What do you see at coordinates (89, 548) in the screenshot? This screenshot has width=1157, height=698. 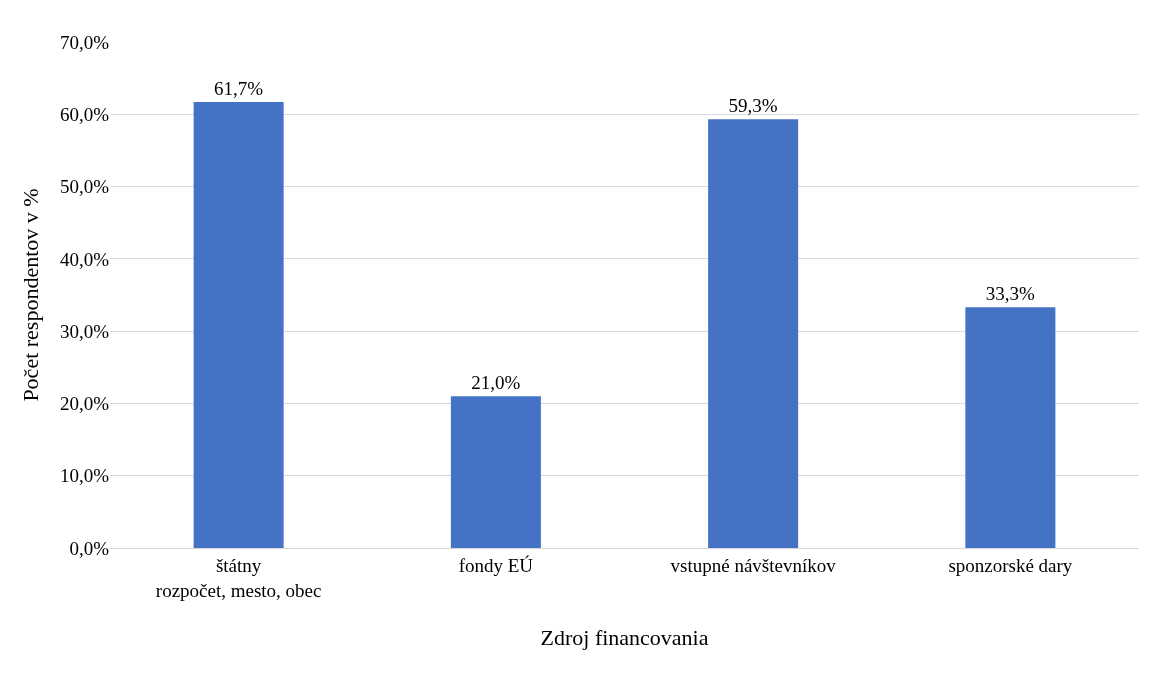 I see `y-tick-label: 0,0%` at bounding box center [89, 548].